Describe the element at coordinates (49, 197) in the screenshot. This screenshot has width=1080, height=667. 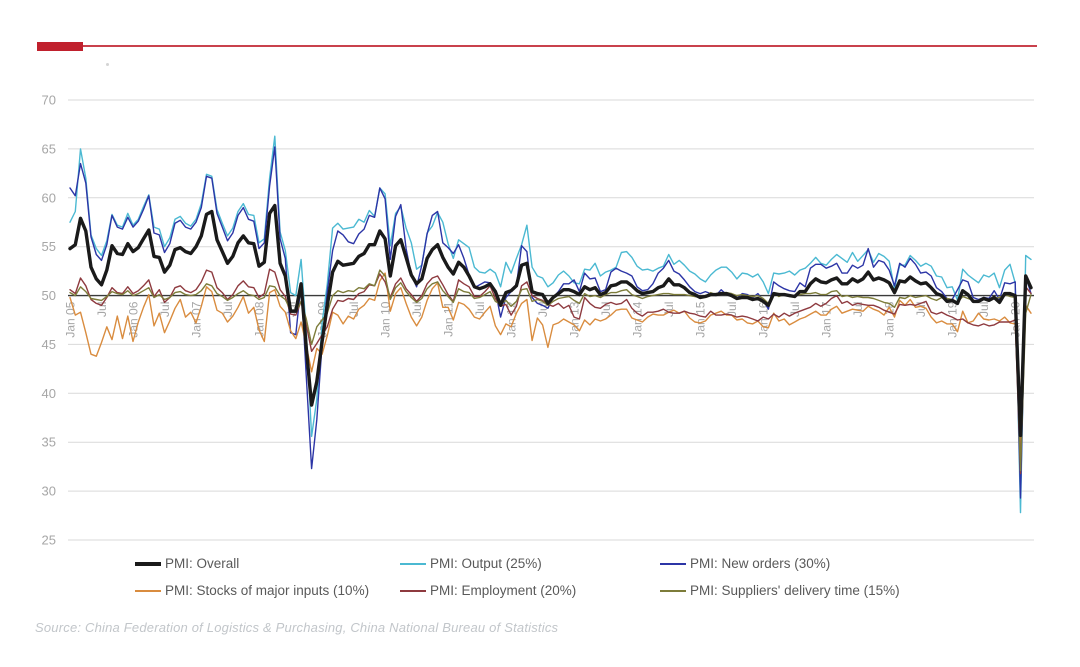
I see `y-tick-label: 60` at that location.